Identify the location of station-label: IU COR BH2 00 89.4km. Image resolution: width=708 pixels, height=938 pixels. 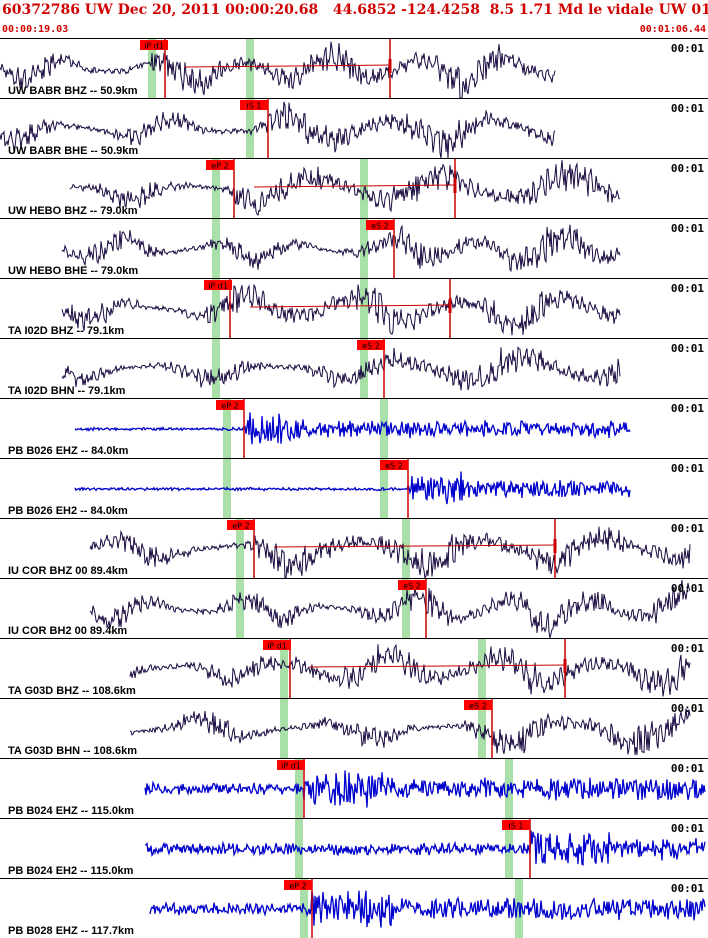
(68, 631).